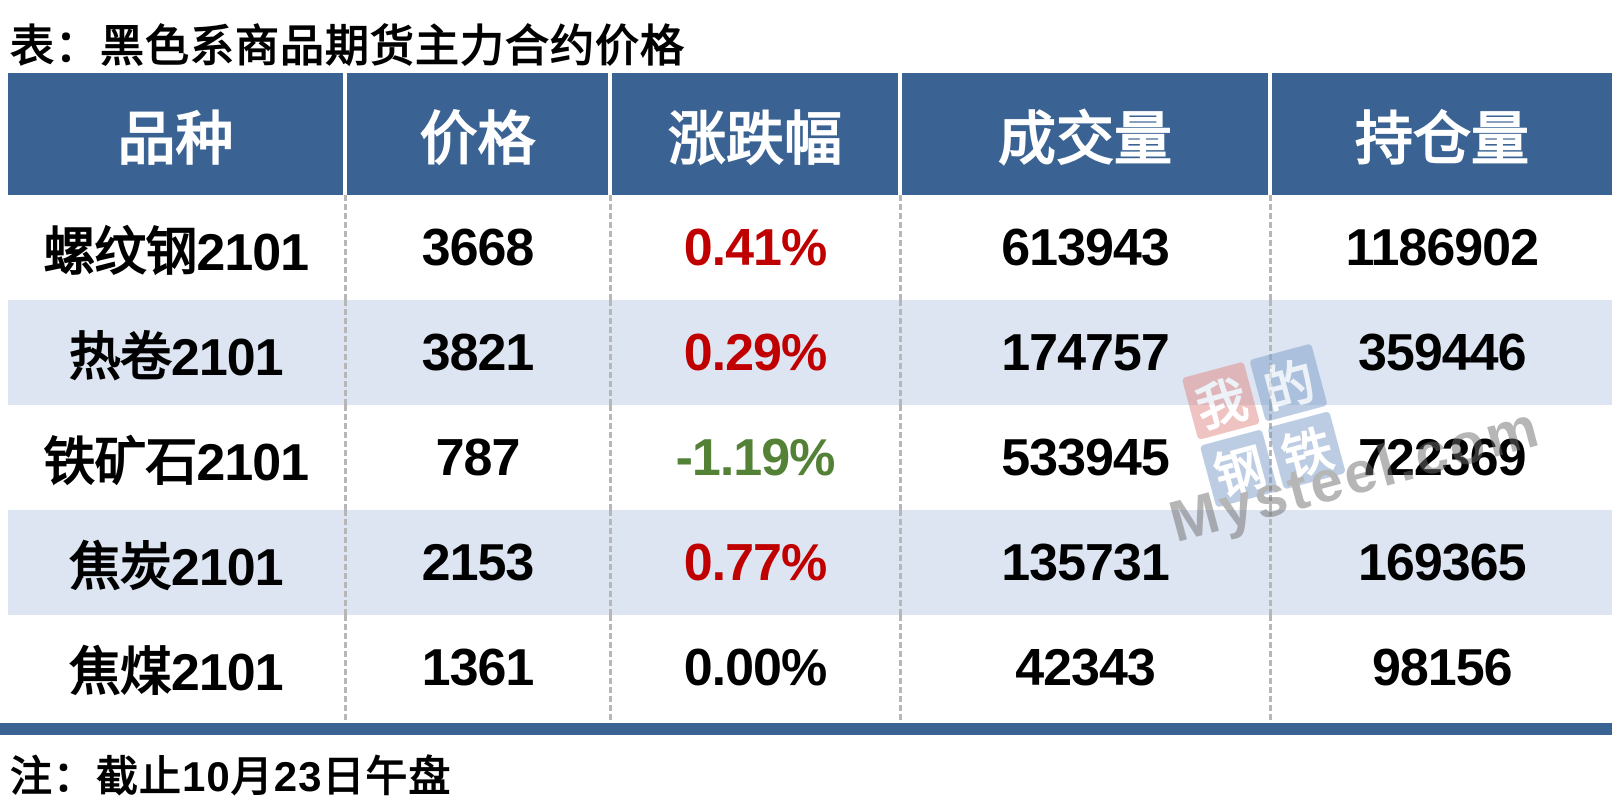 The width and height of the screenshot is (1612, 806). Describe the element at coordinates (1084, 352) in the screenshot. I see `volume-cell: 174757` at that location.